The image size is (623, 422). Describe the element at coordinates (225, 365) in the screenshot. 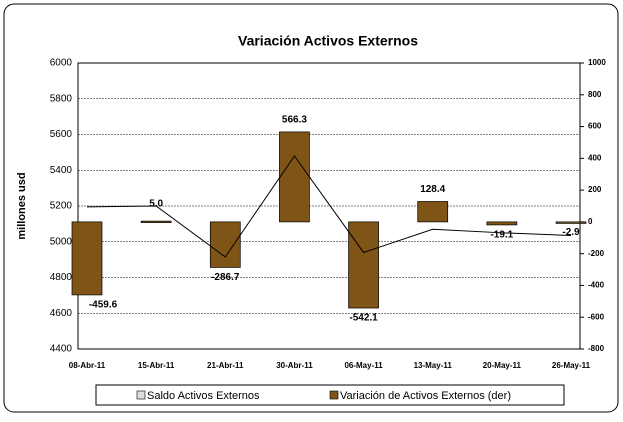

I see `x-tick-label: 21-Abr-11` at that location.